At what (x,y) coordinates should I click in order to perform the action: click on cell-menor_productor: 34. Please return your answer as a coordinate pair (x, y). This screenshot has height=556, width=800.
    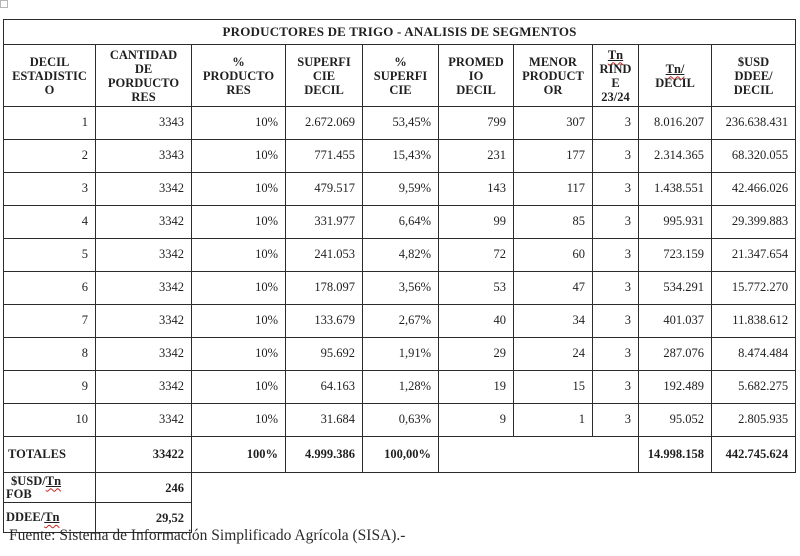
    Looking at the image, I should click on (553, 321).